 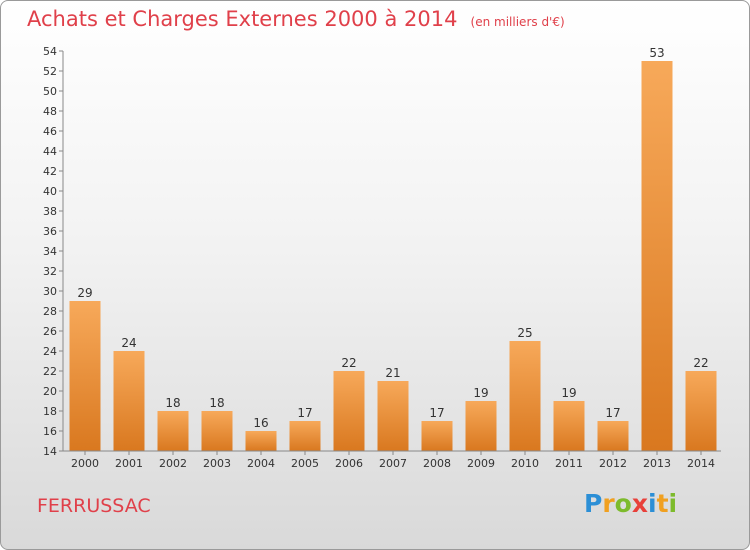 What do you see at coordinates (129, 401) in the screenshot?
I see `bar-2001` at bounding box center [129, 401].